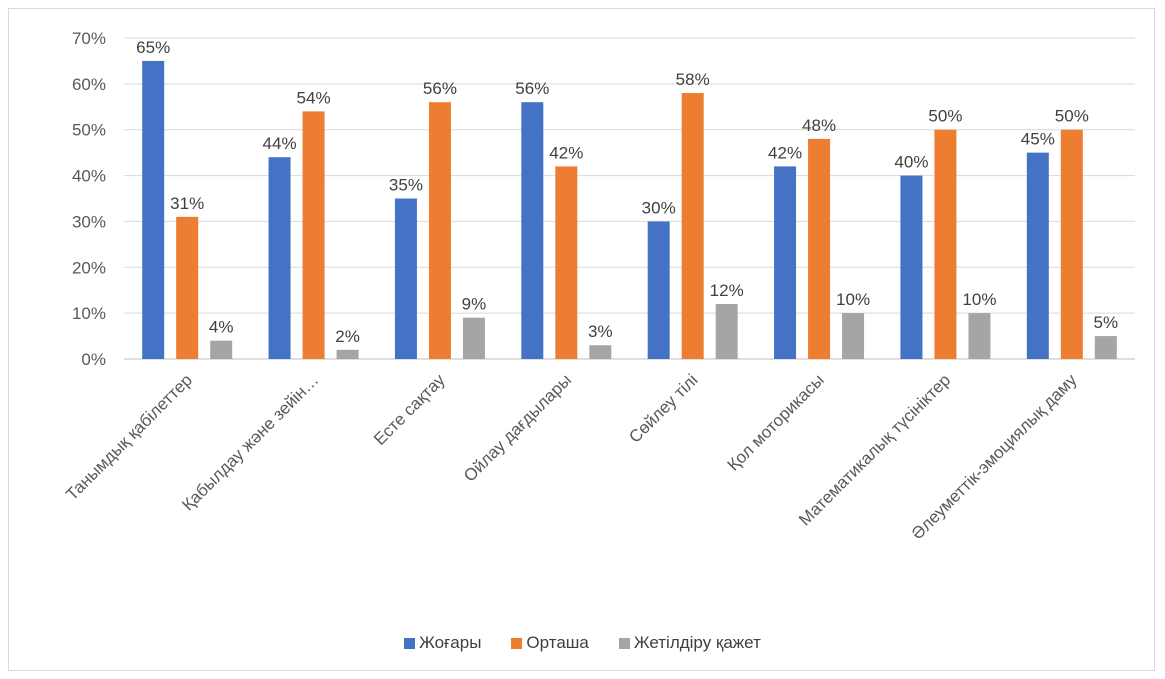 The height and width of the screenshot is (679, 1165). Describe the element at coordinates (89, 84) in the screenshot. I see `y-tick-label: 60%` at that location.